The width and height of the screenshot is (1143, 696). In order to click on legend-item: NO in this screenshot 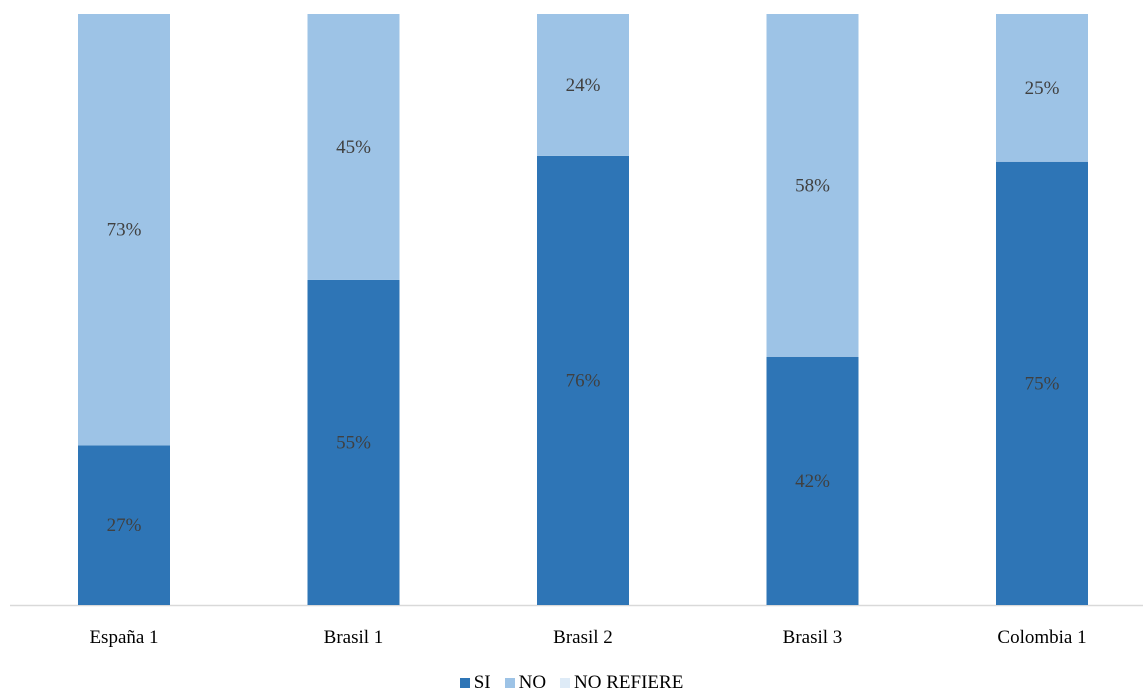, I will do `click(525, 683)`.